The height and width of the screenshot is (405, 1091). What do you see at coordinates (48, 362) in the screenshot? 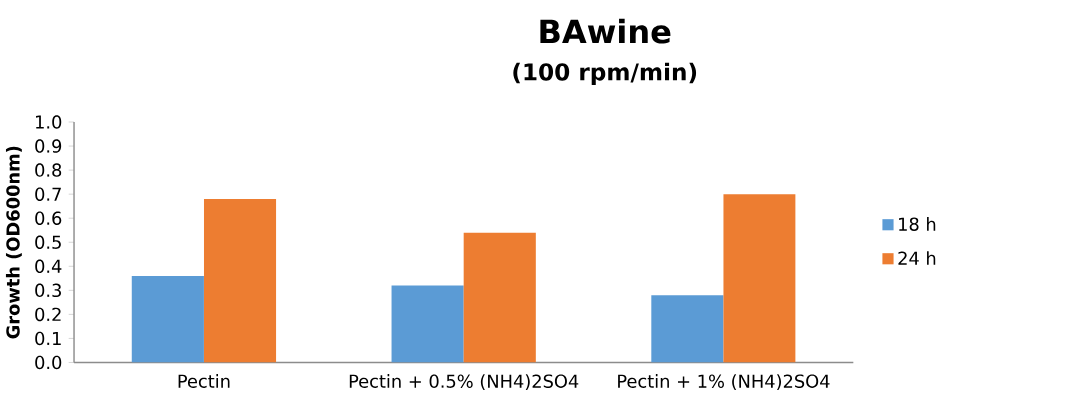
I see `y-tick-label: 0.0` at bounding box center [48, 362].